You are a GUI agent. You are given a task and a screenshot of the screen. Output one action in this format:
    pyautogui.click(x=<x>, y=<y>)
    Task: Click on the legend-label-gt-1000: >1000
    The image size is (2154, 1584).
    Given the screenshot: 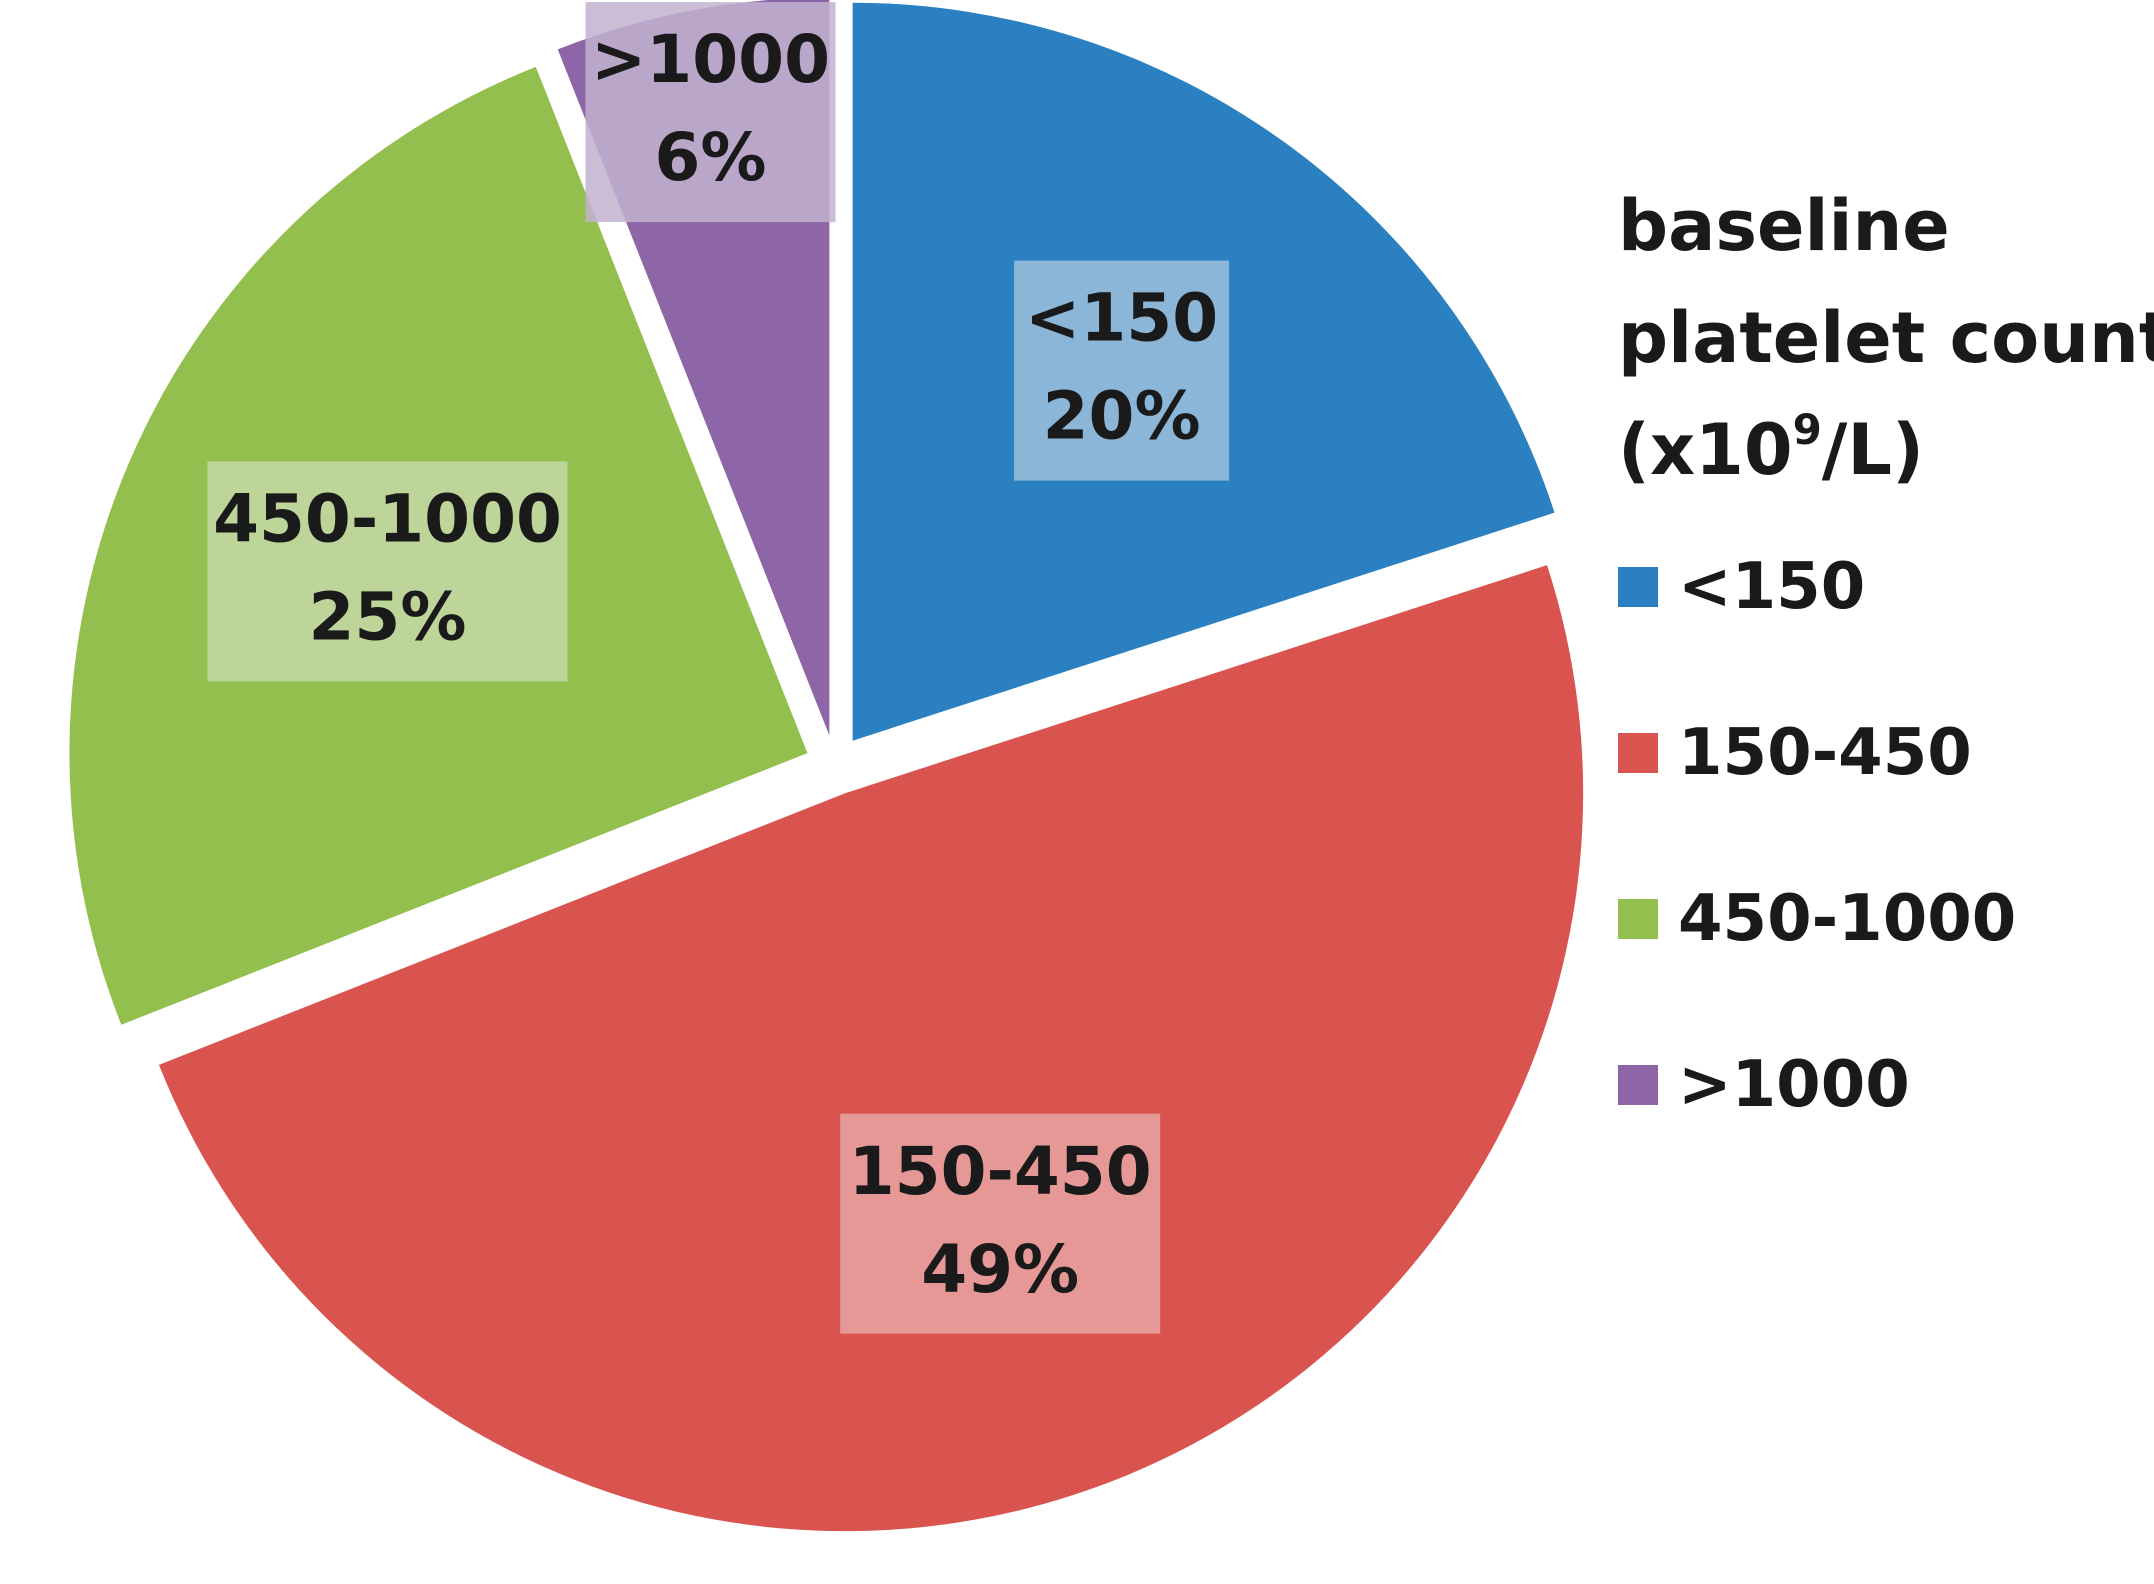 What is the action you would take?
    pyautogui.click(x=1794, y=1085)
    